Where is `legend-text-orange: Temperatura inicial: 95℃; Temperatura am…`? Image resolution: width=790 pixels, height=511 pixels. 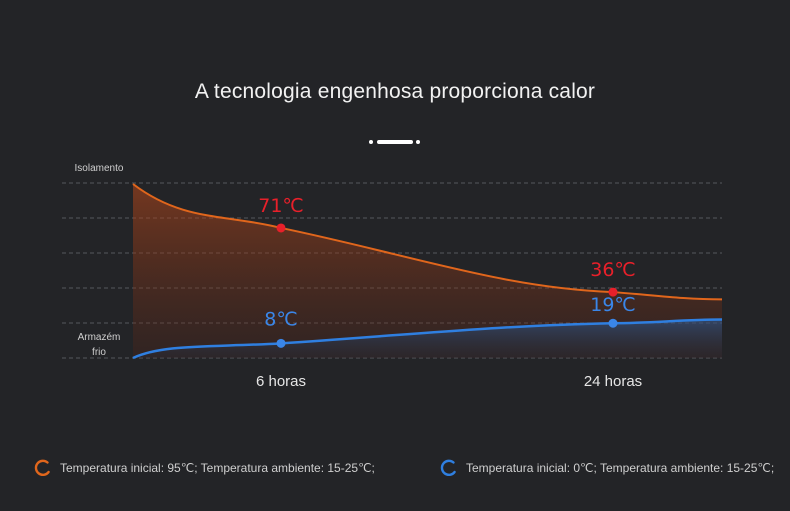
legend-text-orange: Temperatura inicial: 95℃; Temperatura am… is located at coordinates (217, 468).